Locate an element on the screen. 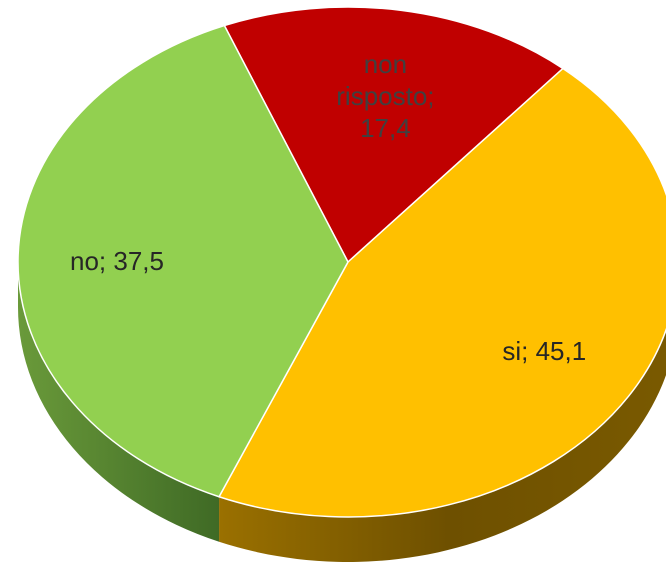  data-label: non risposto; 17,4 is located at coordinates (385, 95).